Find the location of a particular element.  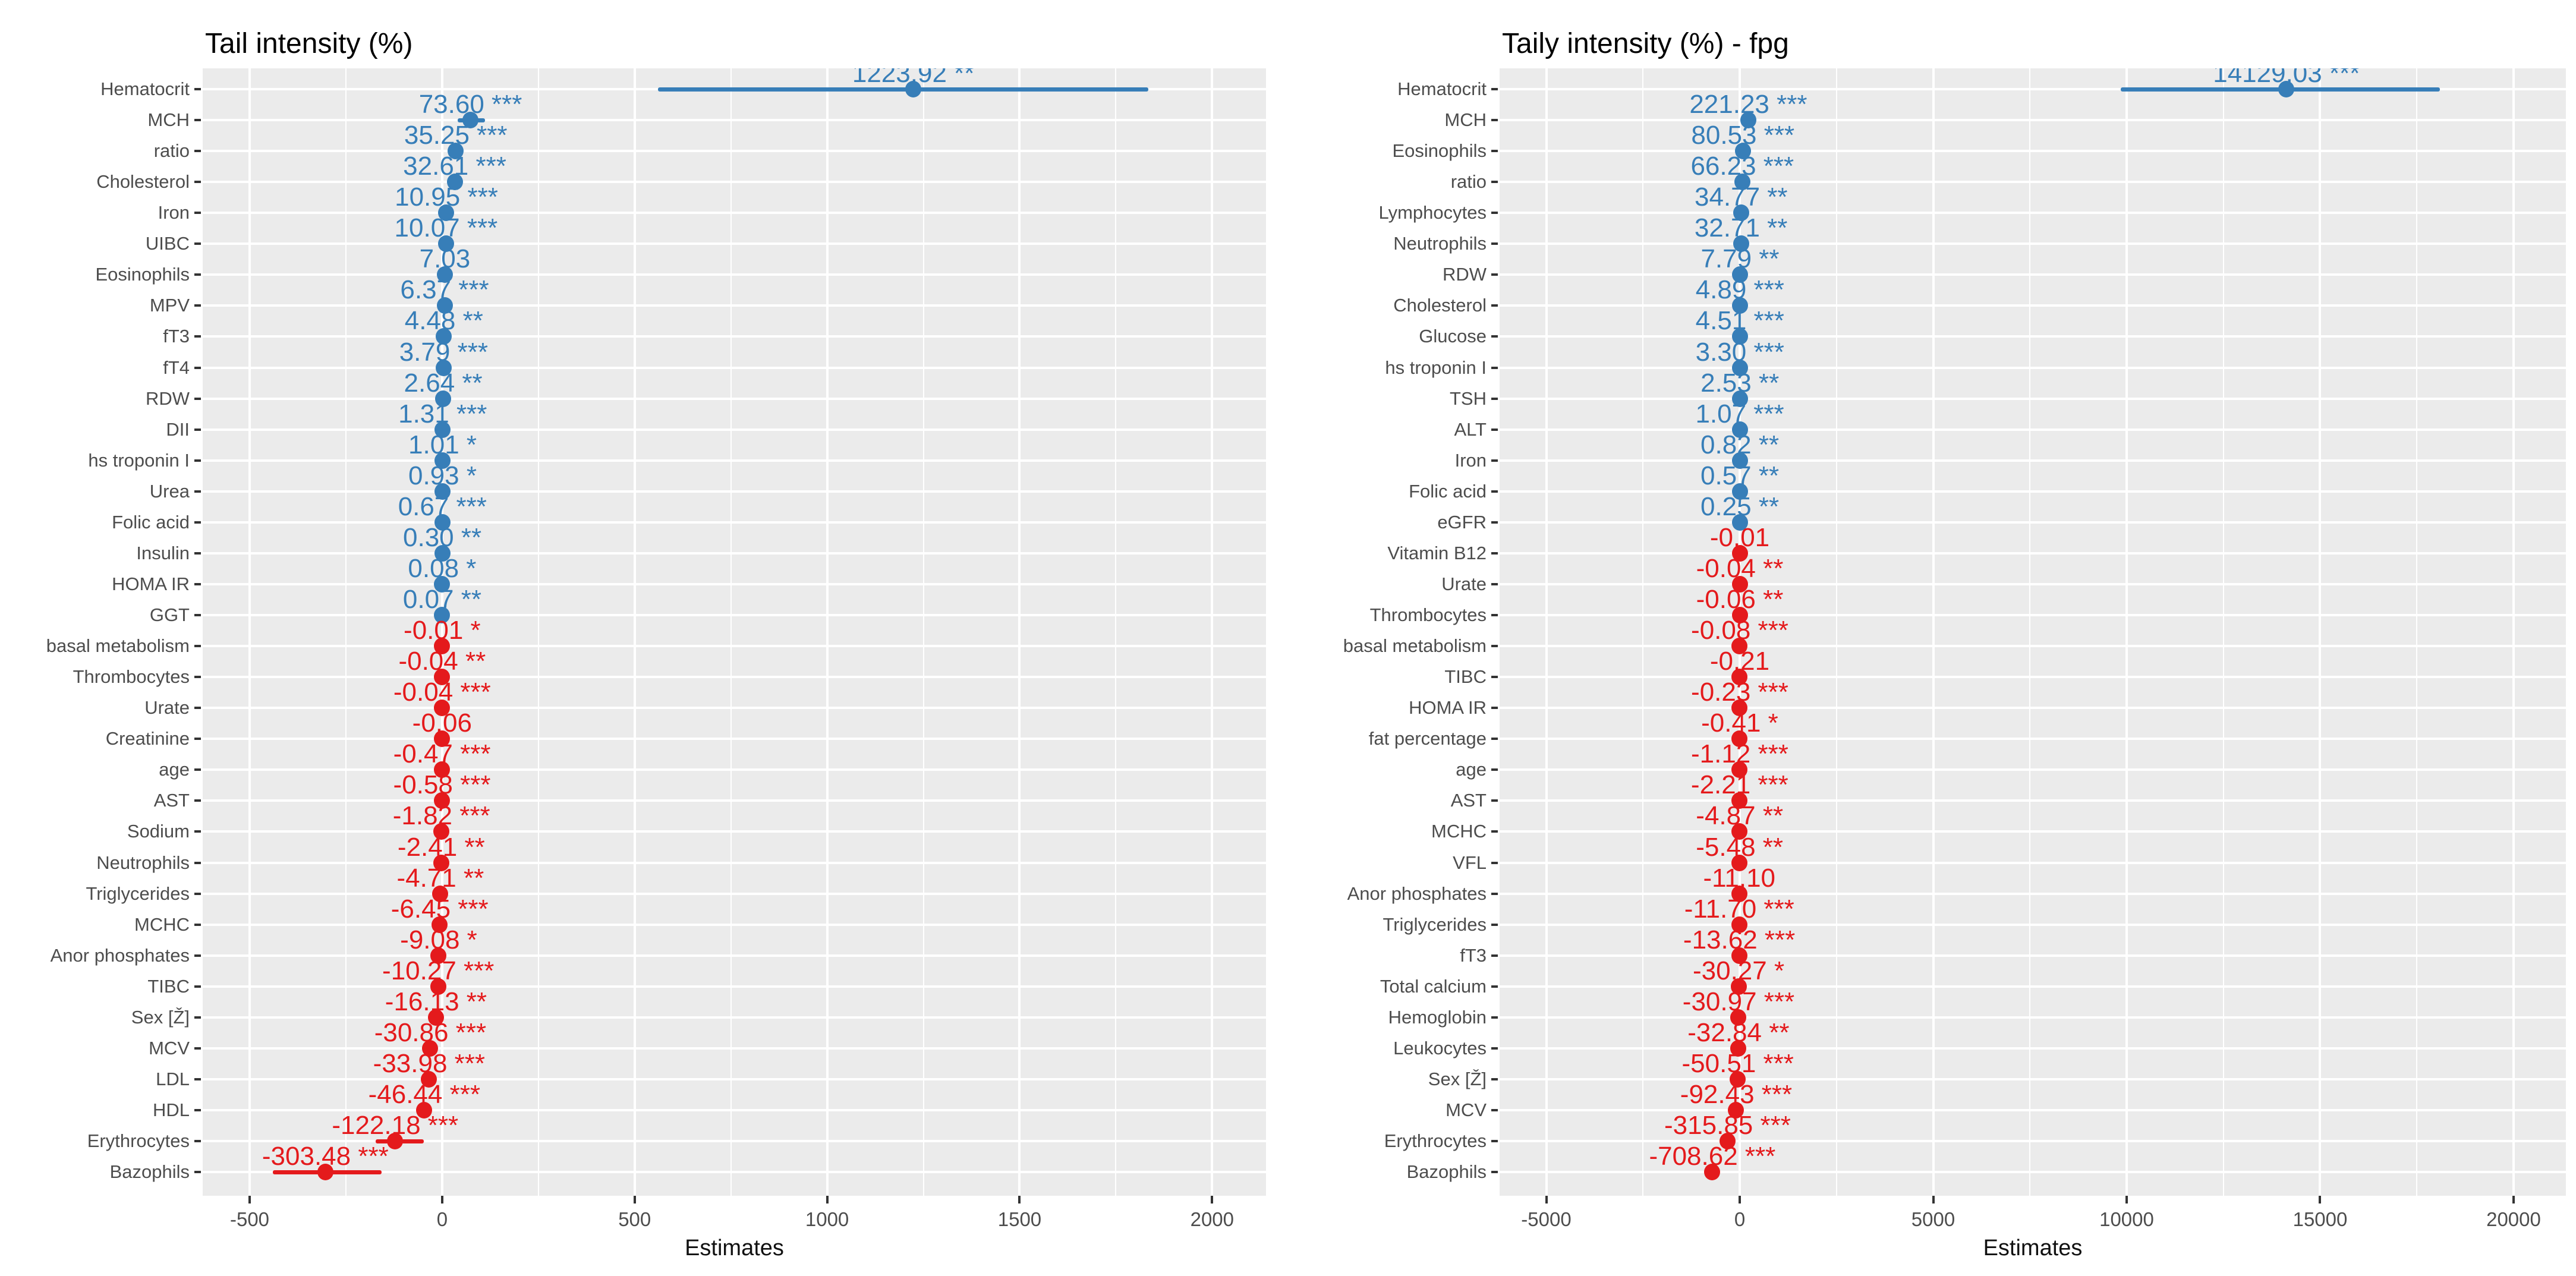

estimate-value-label: 14129.03 *** is located at coordinates (2286, 78).